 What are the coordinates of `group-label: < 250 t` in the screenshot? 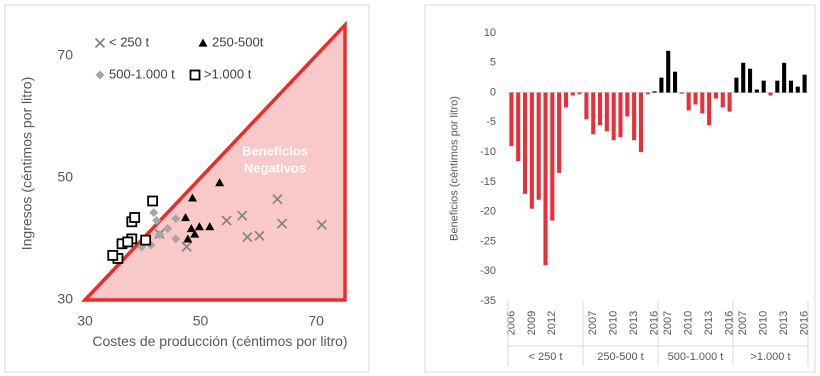 It's located at (546, 357).